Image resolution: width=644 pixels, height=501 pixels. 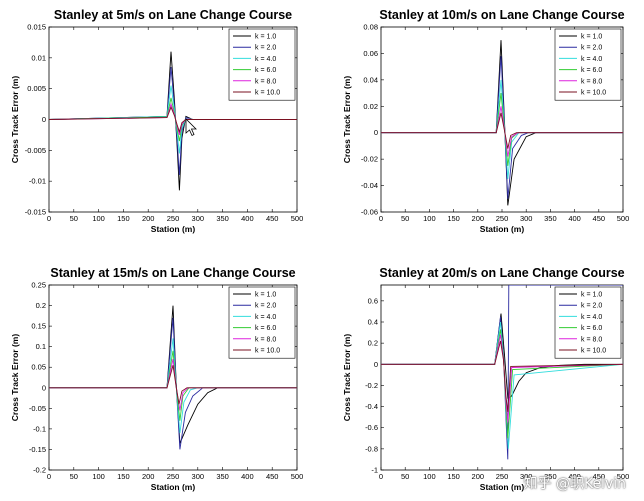 What do you see at coordinates (191, 127) in the screenshot?
I see `mouse-cursor-icon` at bounding box center [191, 127].